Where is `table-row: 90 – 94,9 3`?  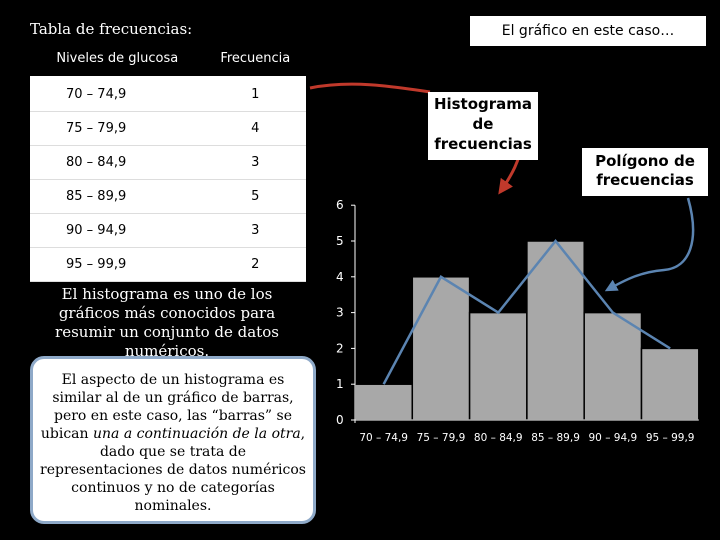 table-row: 90 – 94,9 3 is located at coordinates (168, 230).